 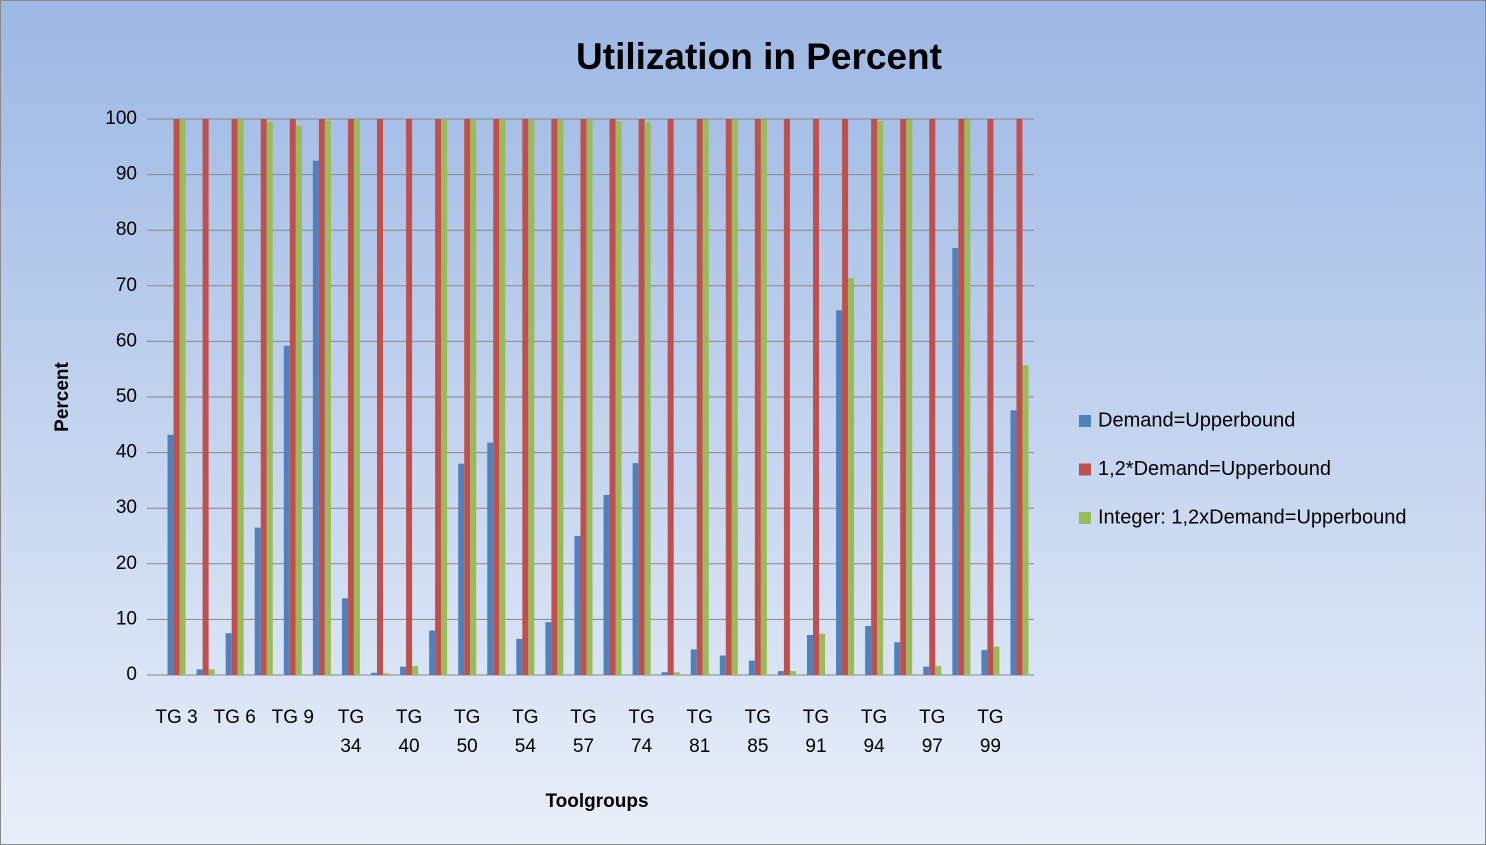 What do you see at coordinates (126, 507) in the screenshot?
I see `y-tick-label: 30` at bounding box center [126, 507].